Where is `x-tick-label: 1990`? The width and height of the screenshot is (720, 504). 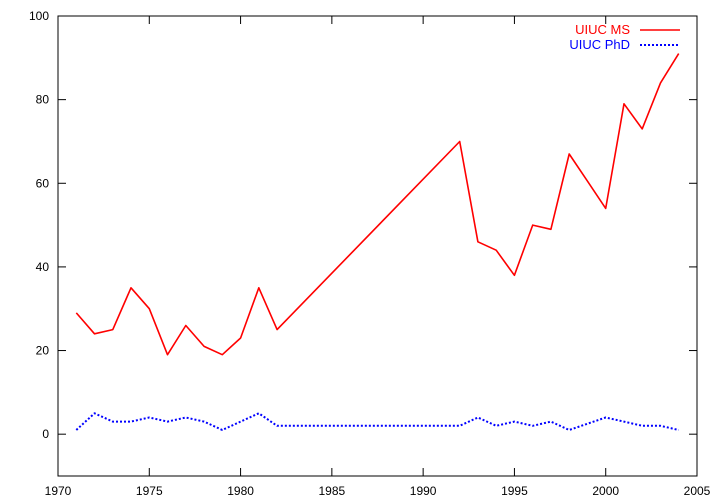
x-tick-label: 1990 is located at coordinates (423, 491).